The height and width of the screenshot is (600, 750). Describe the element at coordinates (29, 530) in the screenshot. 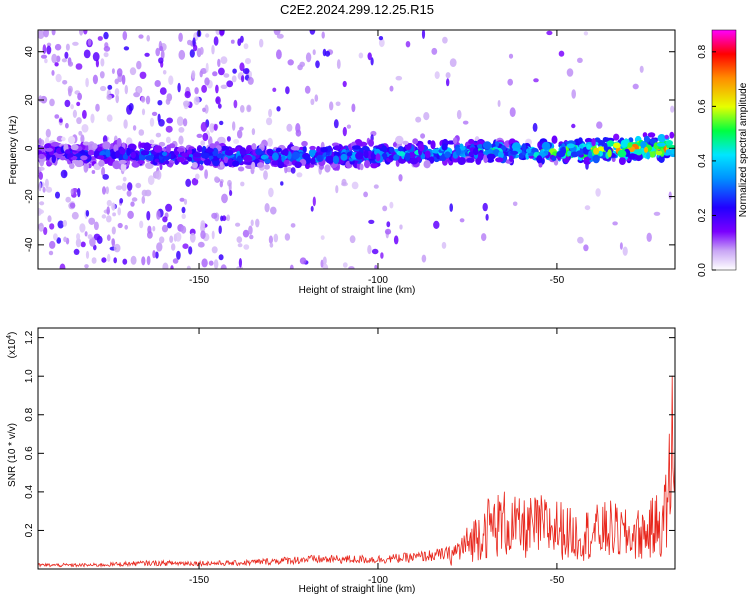

I see `y-tick-label: 0.2` at that location.